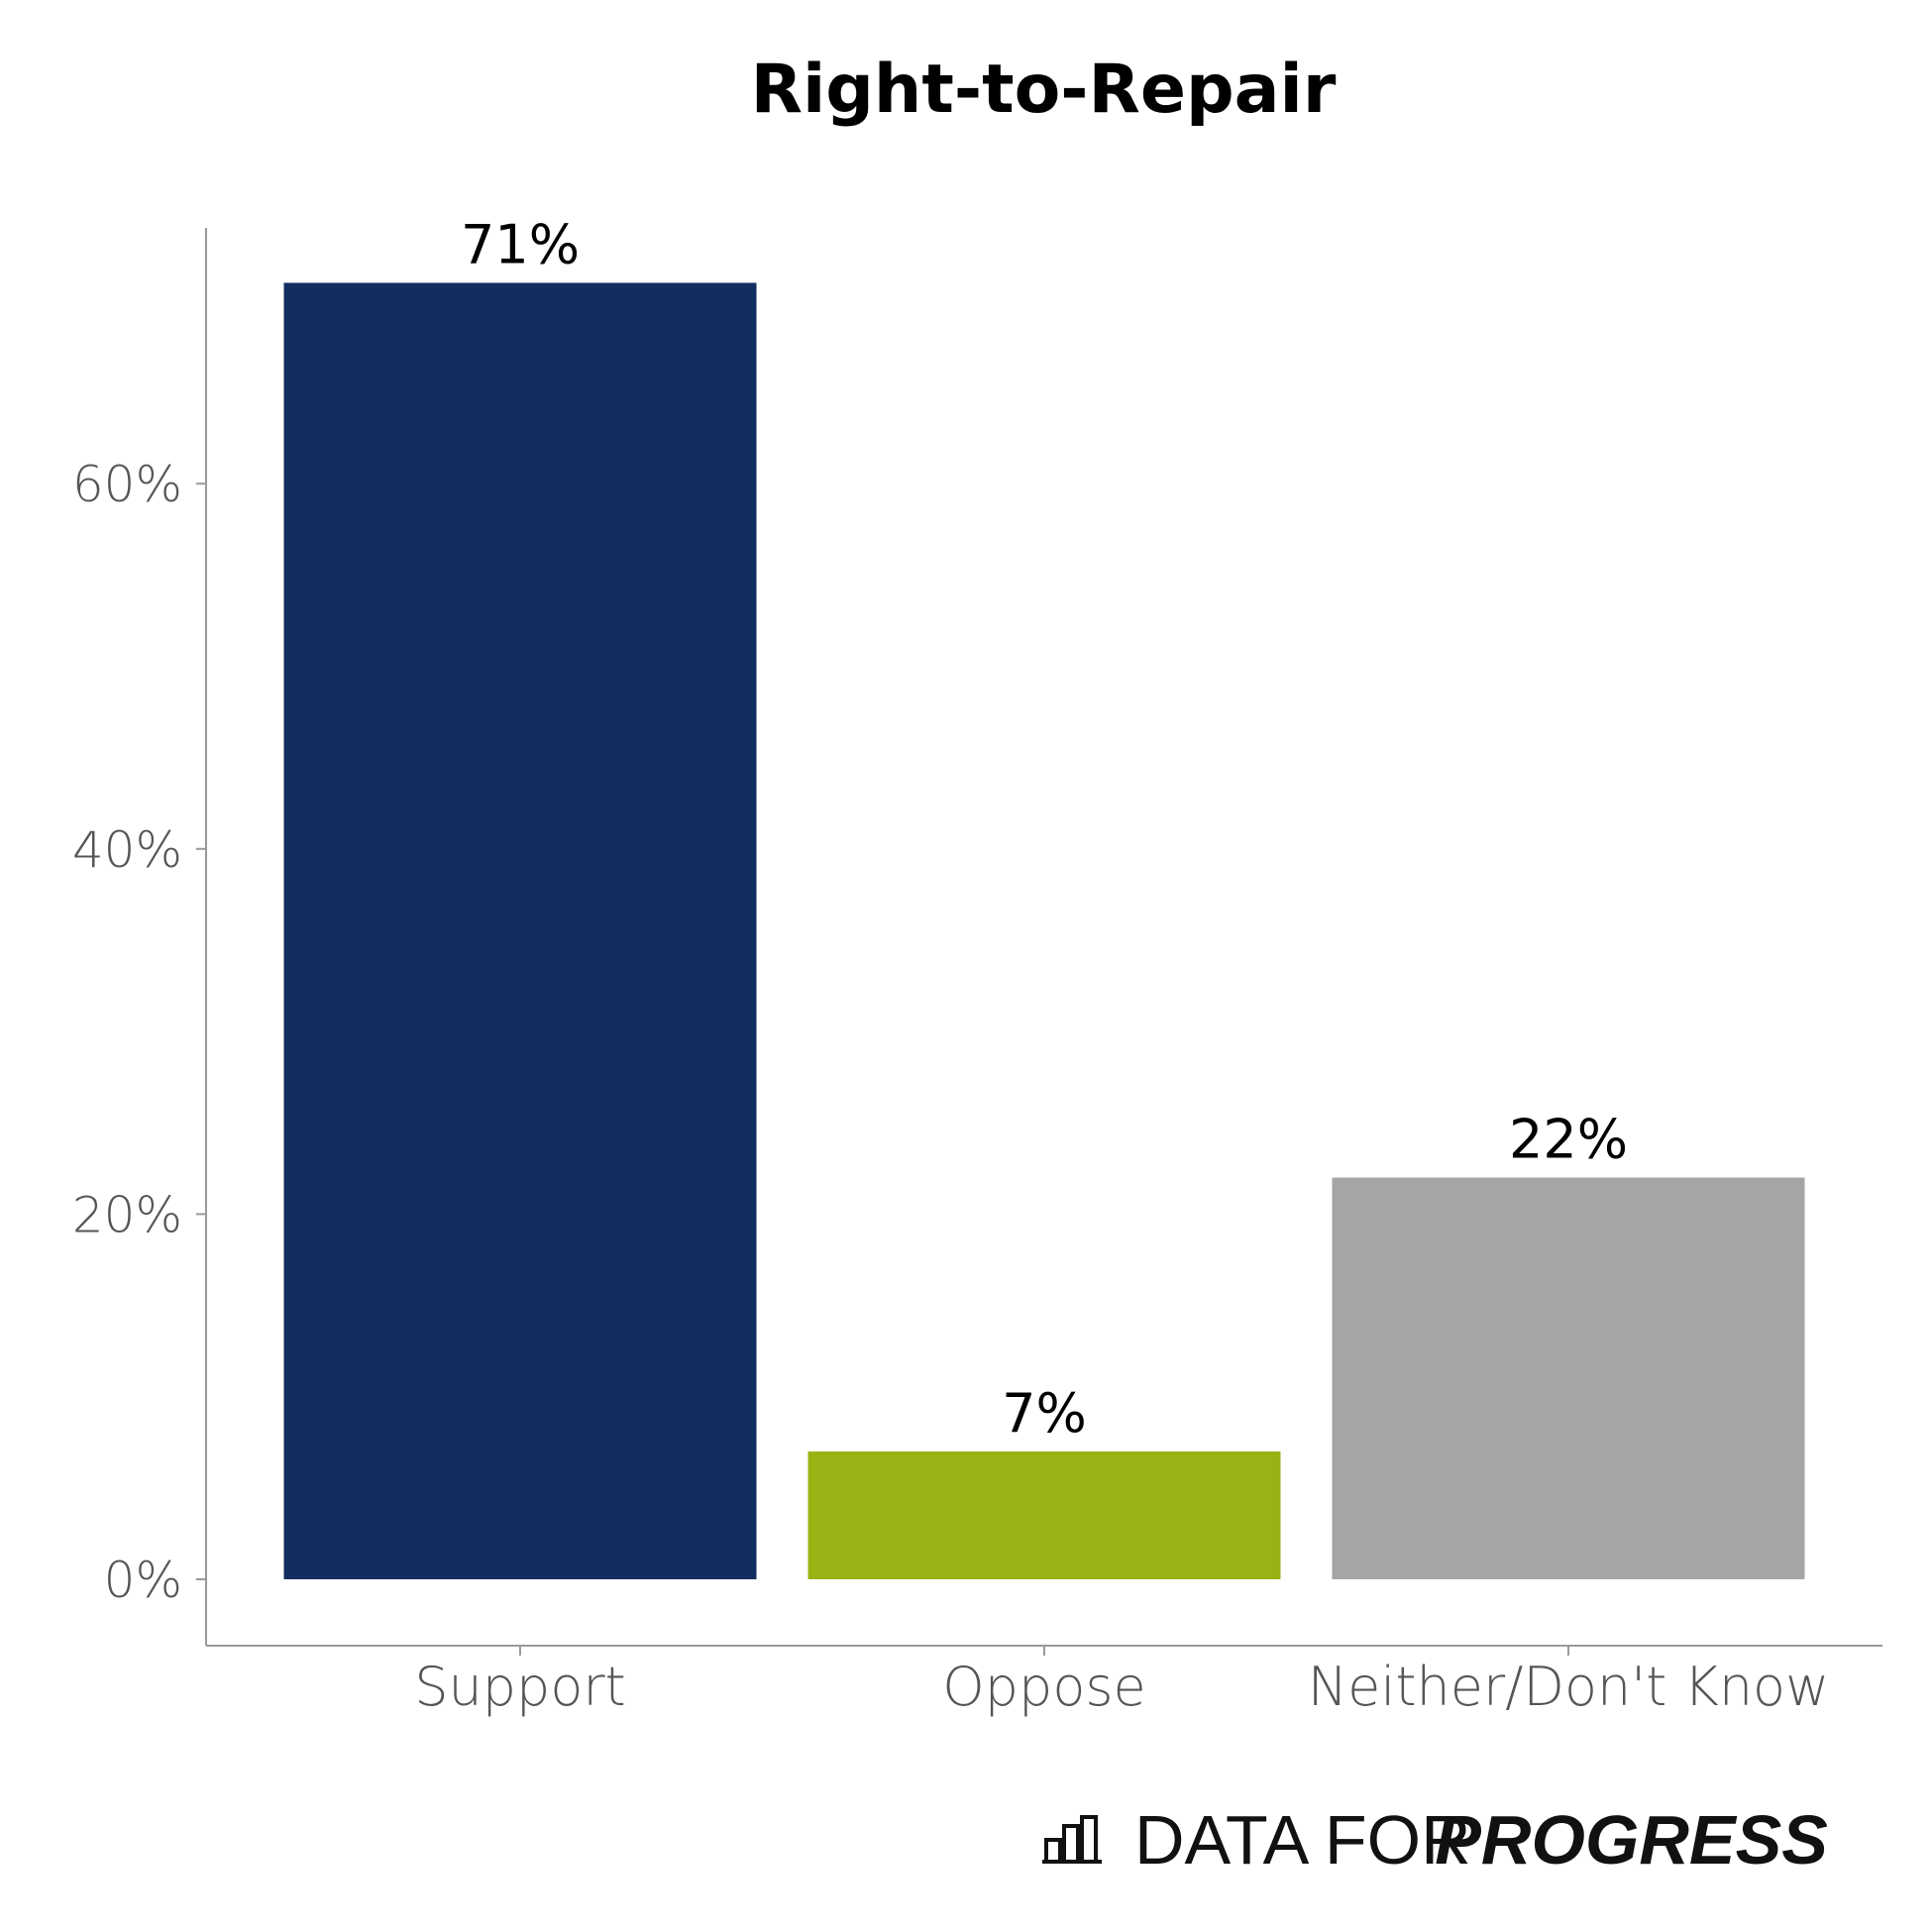  What do you see at coordinates (1044, 90) in the screenshot?
I see `chart-title: Right-to-Repair` at bounding box center [1044, 90].